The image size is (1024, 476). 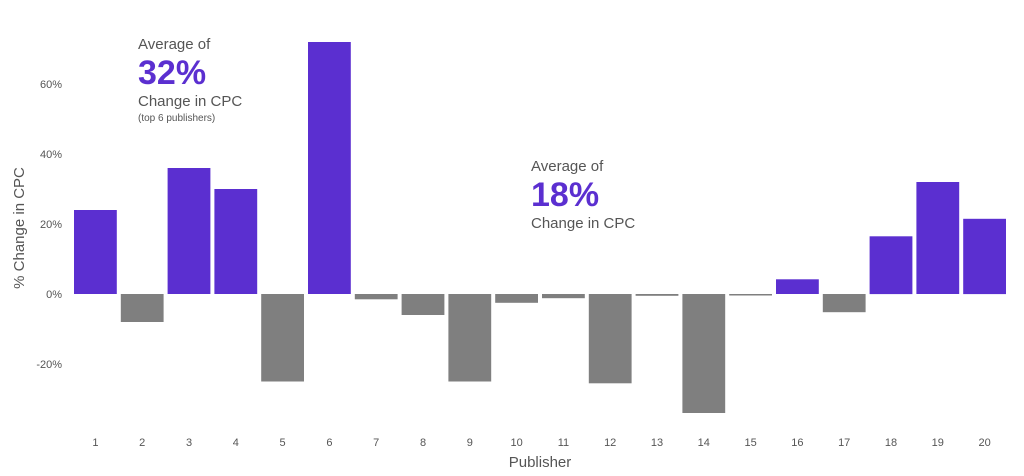 What do you see at coordinates (984, 443) in the screenshot?
I see `x-tick-label: 20` at bounding box center [984, 443].